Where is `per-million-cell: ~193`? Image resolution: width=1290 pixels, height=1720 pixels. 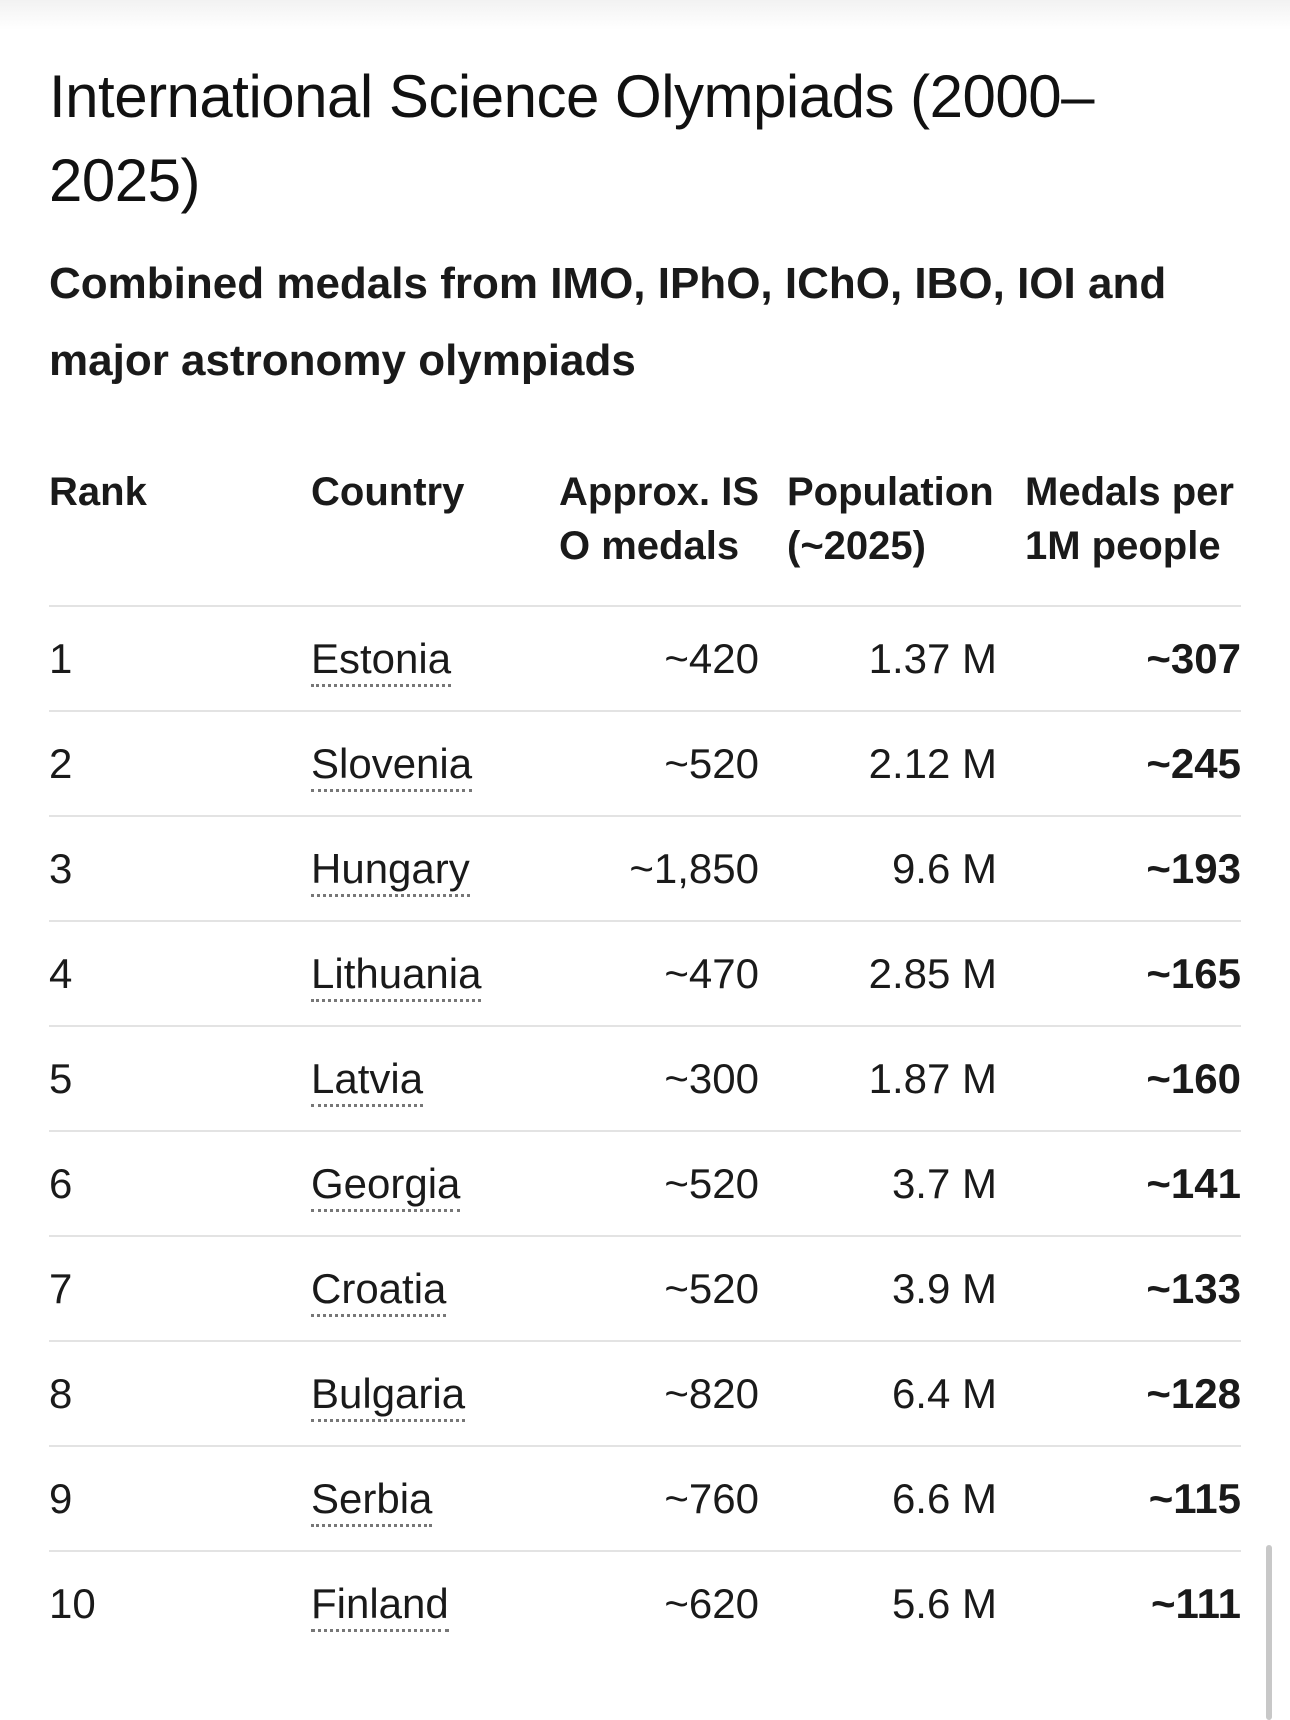
per-million-cell: ~193 is located at coordinates (1133, 869).